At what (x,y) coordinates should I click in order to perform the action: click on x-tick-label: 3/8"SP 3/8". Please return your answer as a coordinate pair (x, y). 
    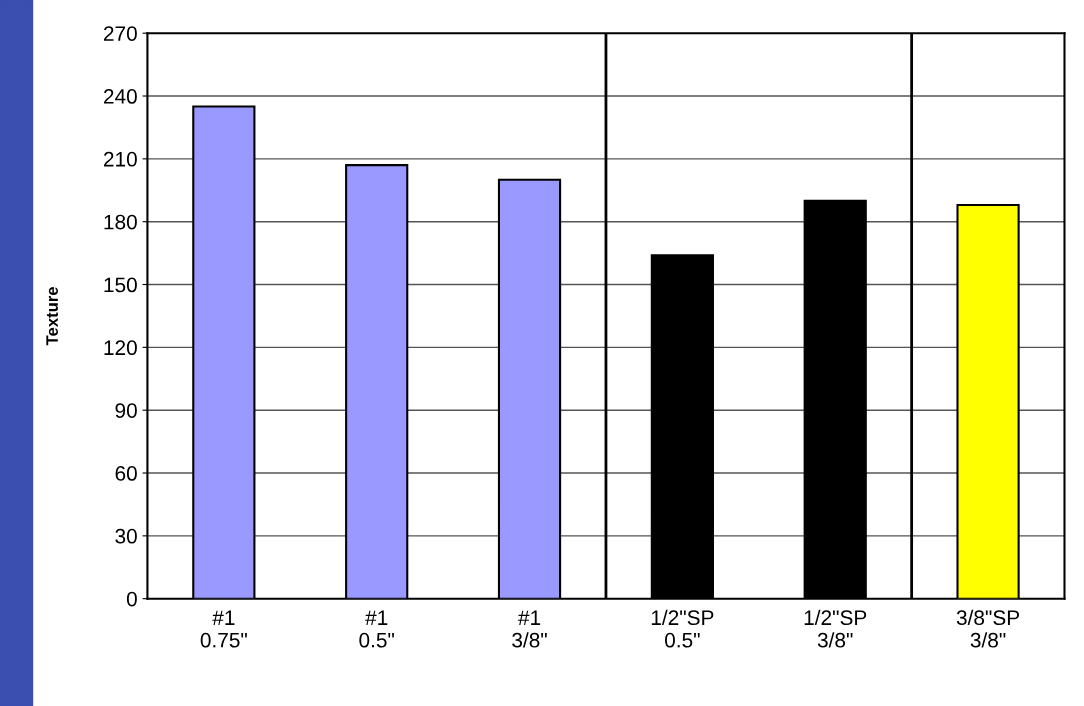
    Looking at the image, I should click on (988, 628).